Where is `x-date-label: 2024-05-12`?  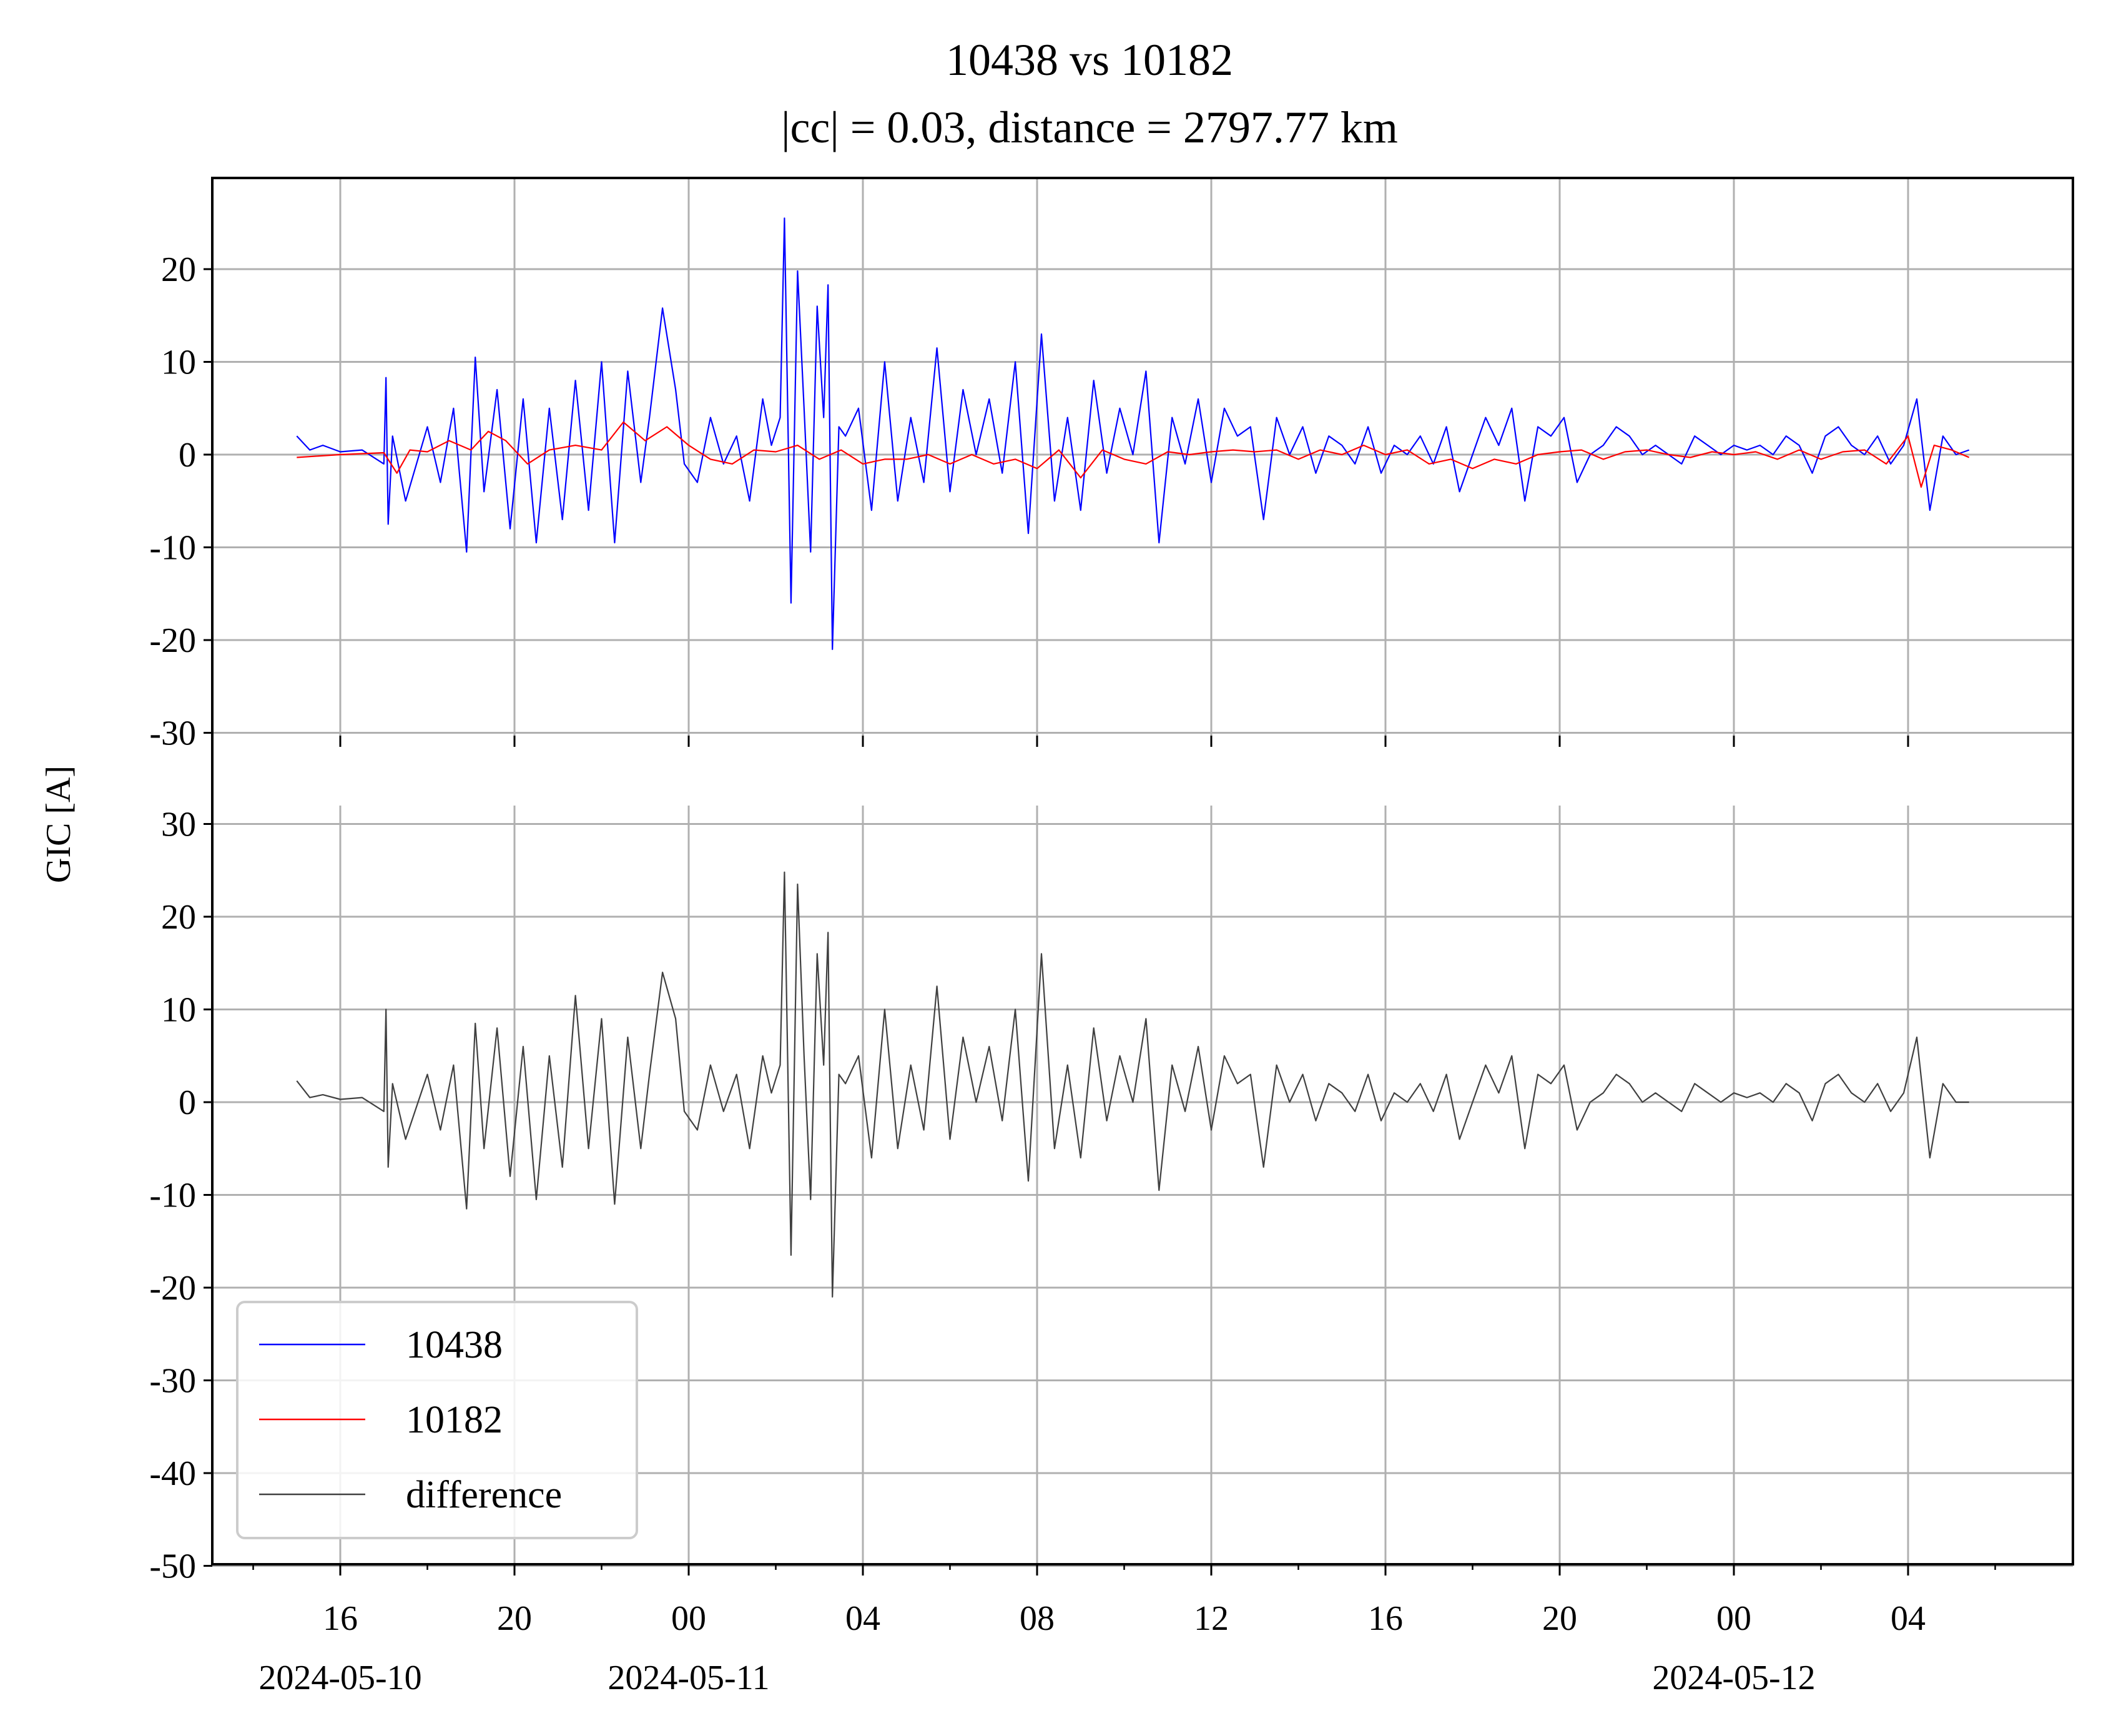 x-date-label: 2024-05-12 is located at coordinates (1734, 1678).